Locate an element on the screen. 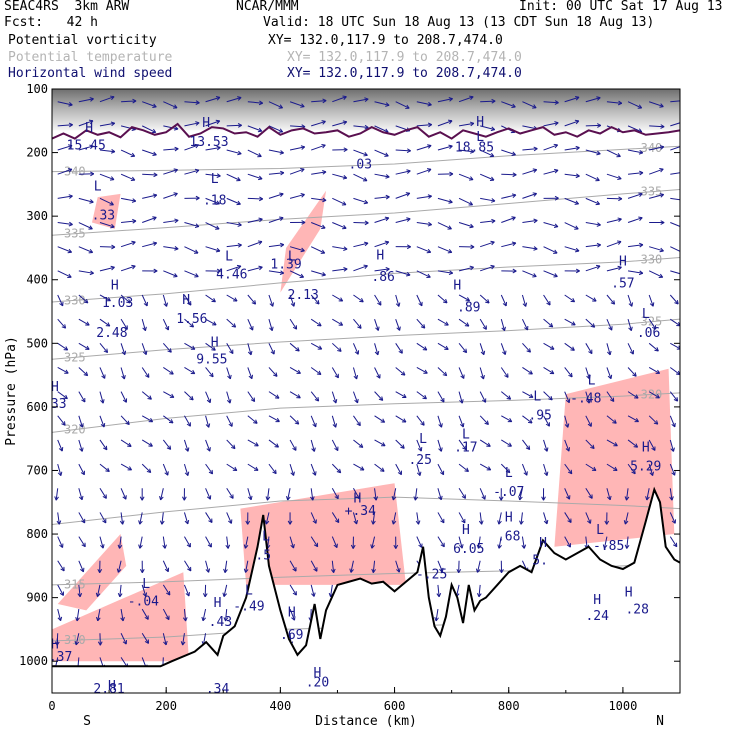 This screenshot has height=740, width=740. direction-north: N is located at coordinates (660, 721).